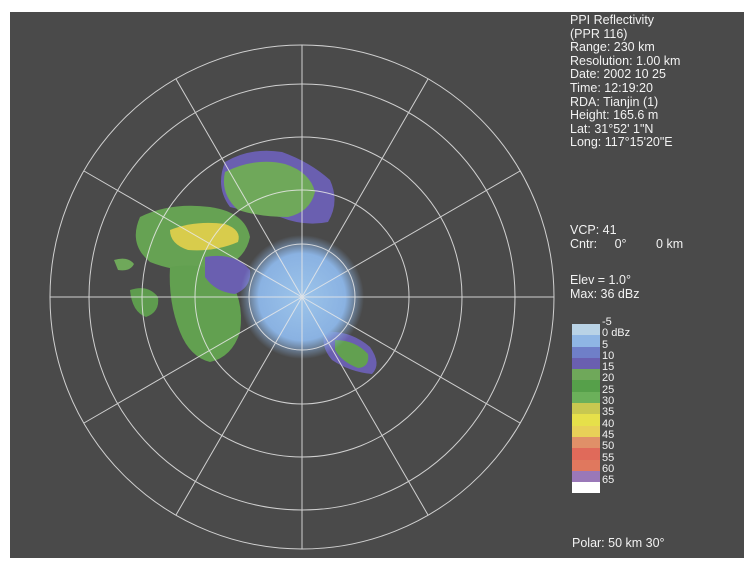 This screenshot has width=748, height=566. Describe the element at coordinates (612, 20) in the screenshot. I see `info-product-name: PPI Reflectivity` at that location.